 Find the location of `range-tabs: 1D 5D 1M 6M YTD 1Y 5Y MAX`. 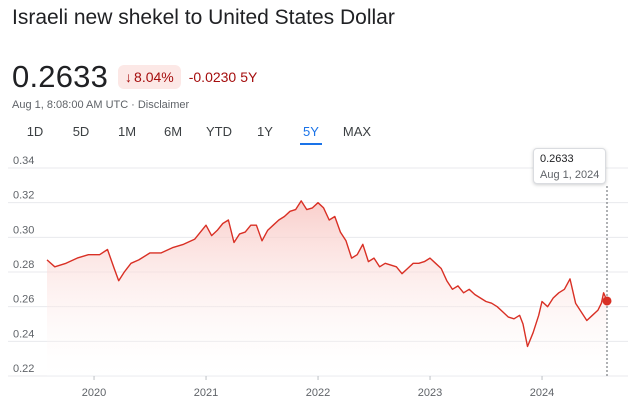

range-tabs: 1D 5D 1M 6M YTD 1Y 5Y MAX is located at coordinates (196, 134).